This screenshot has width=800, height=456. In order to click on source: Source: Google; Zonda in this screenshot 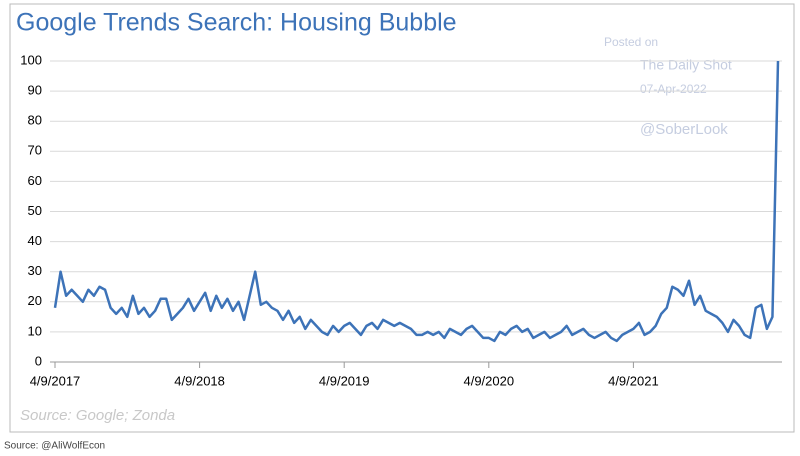, I will do `click(97, 415)`.